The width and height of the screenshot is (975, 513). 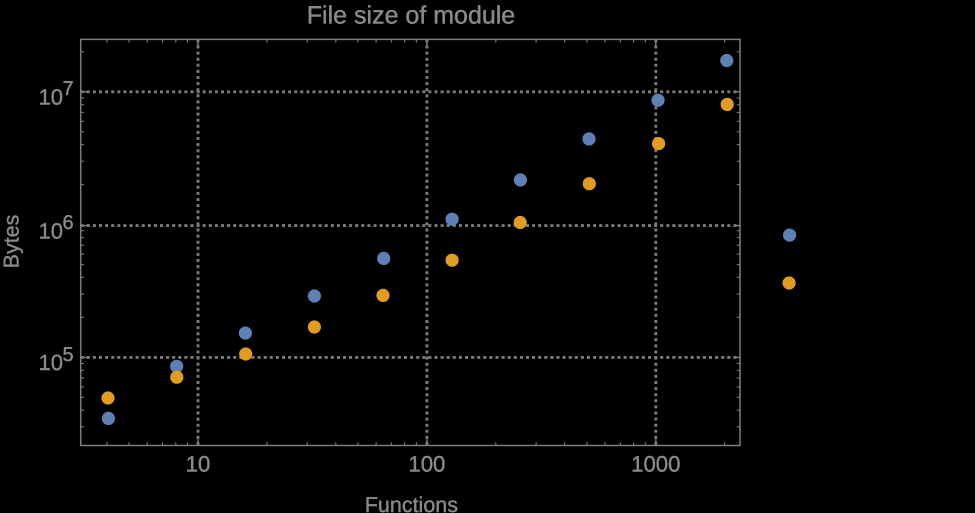 I want to click on svg-text: 100, so click(x=426, y=464).